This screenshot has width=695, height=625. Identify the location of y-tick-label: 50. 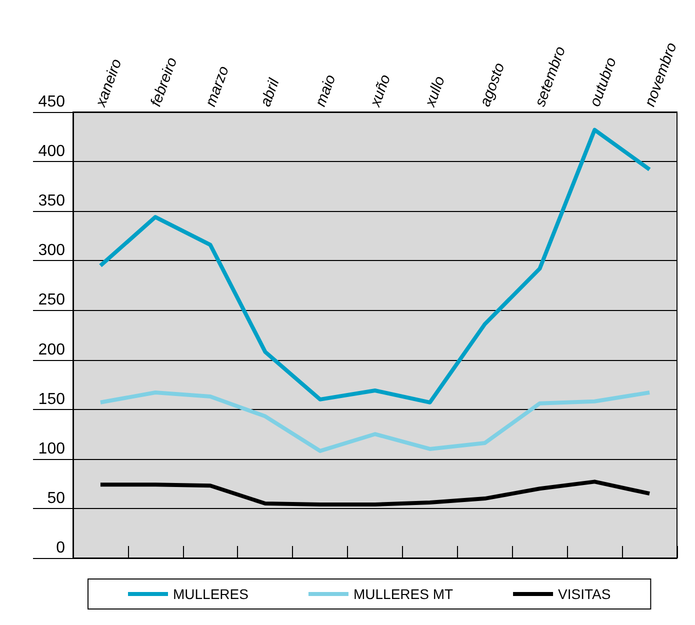
(56, 498).